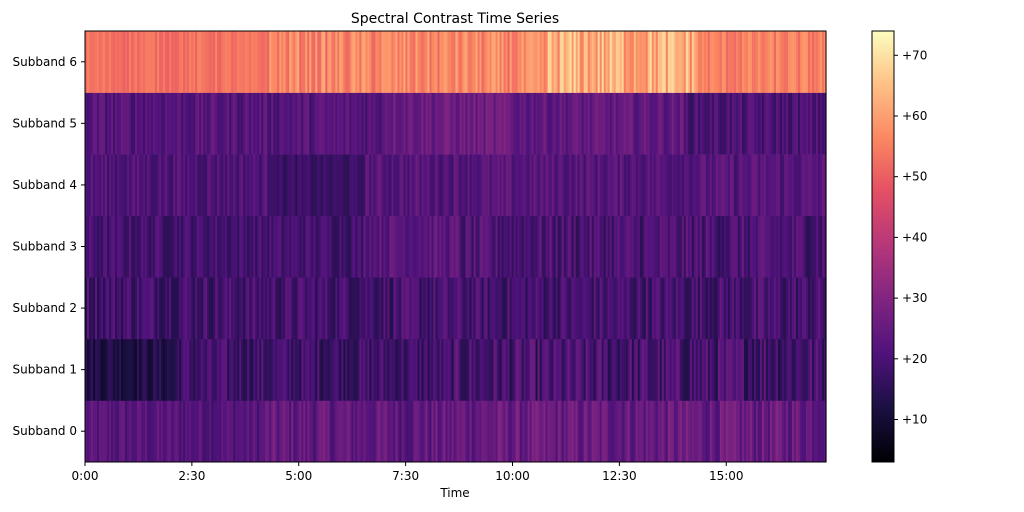 This screenshot has height=512, width=1024. What do you see at coordinates (45, 123) in the screenshot?
I see `y-tick-label: Subband 5` at bounding box center [45, 123].